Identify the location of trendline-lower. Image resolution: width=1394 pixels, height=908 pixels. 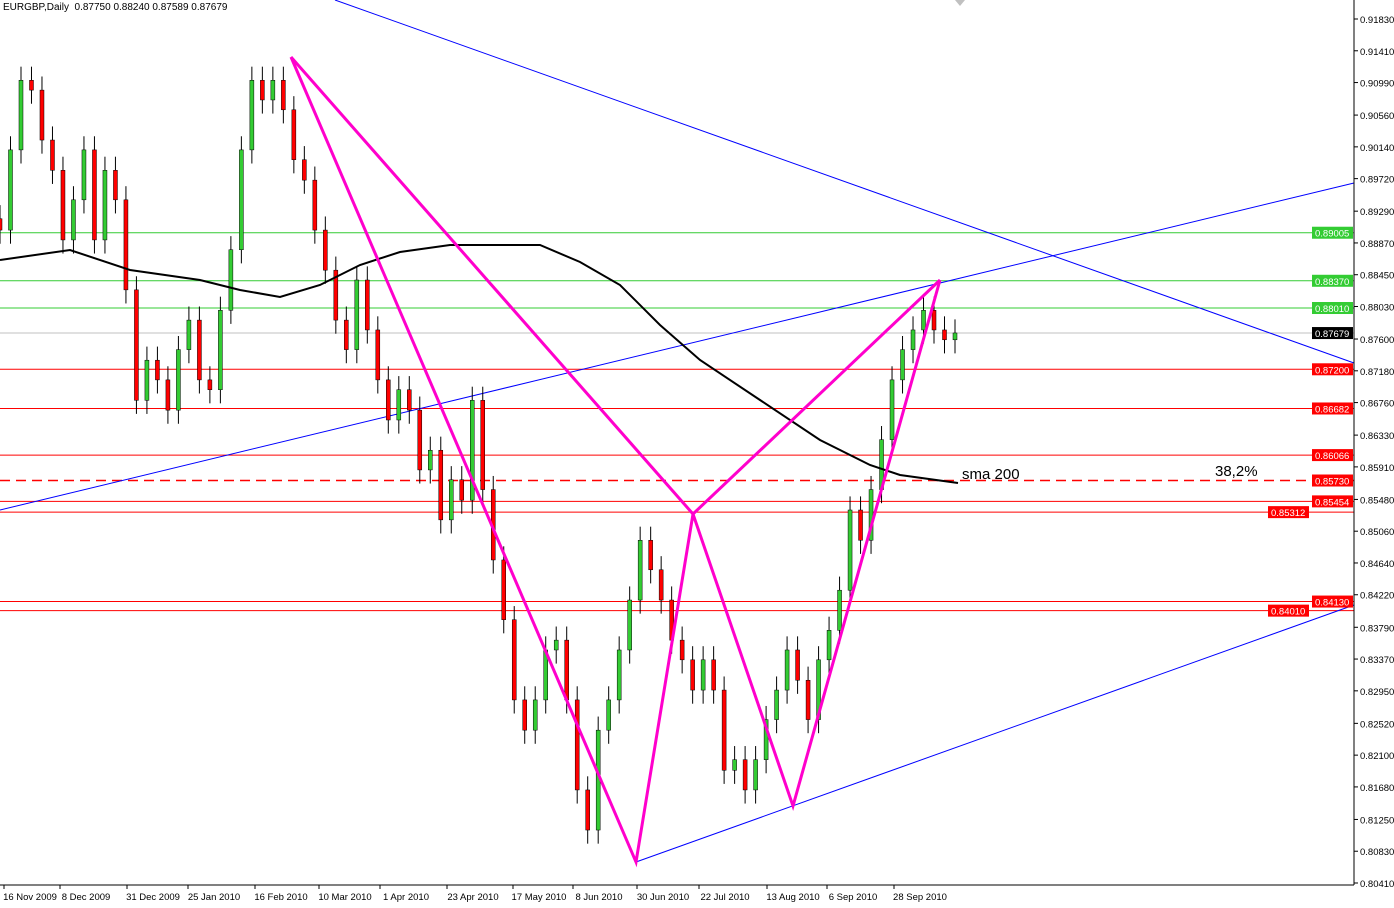
(995, 733).